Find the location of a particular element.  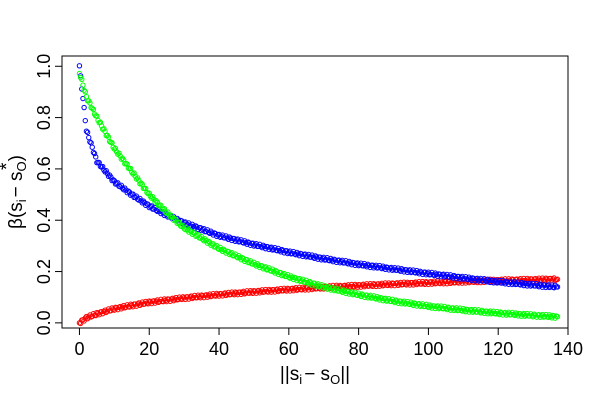

y-tick-label: 0.2 is located at coordinates (44, 271).